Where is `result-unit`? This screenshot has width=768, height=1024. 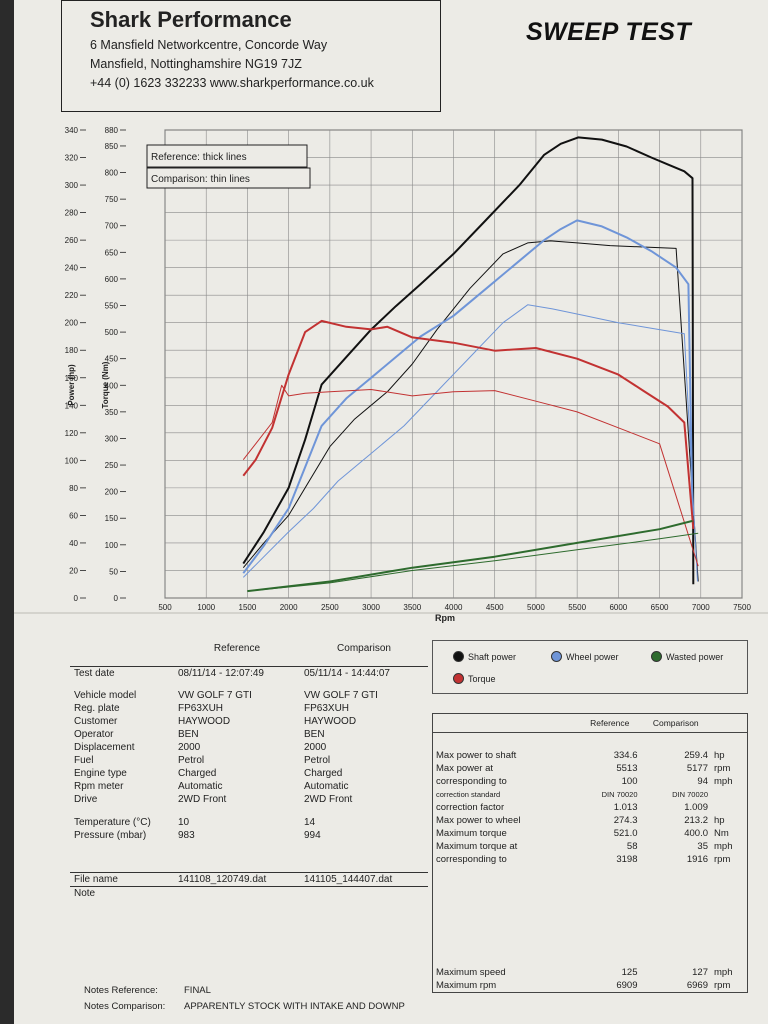
result-unit is located at coordinates (729, 807).